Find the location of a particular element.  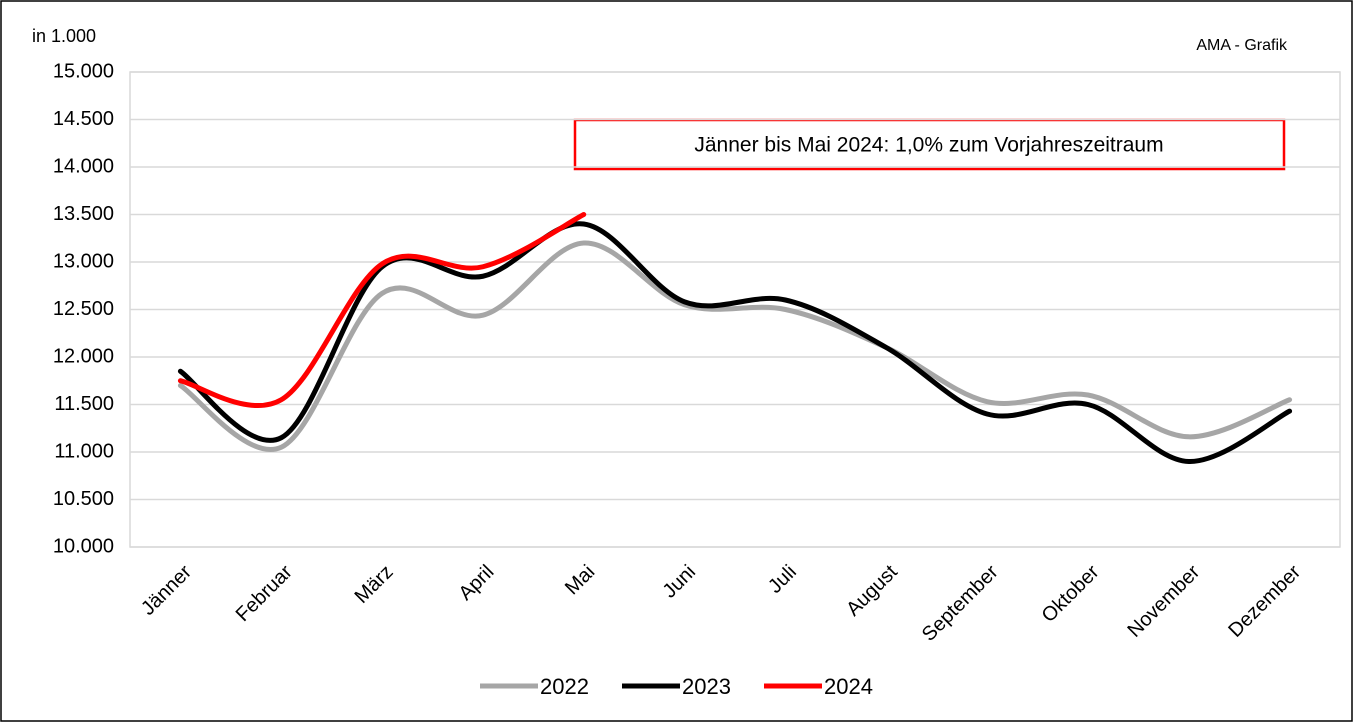

legend-label: 2023 is located at coordinates (706, 686).